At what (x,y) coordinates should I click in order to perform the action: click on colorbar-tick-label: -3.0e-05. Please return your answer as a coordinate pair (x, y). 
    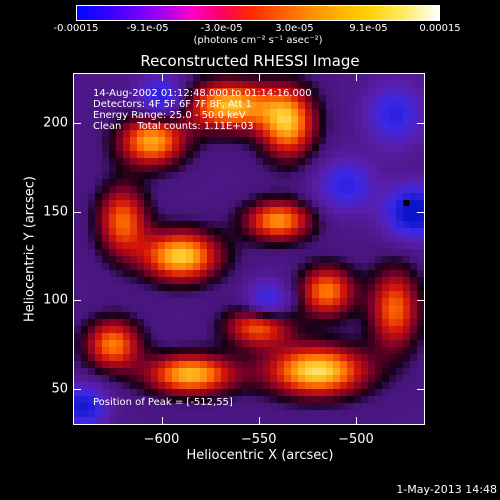
    Looking at the image, I should click on (221, 28).